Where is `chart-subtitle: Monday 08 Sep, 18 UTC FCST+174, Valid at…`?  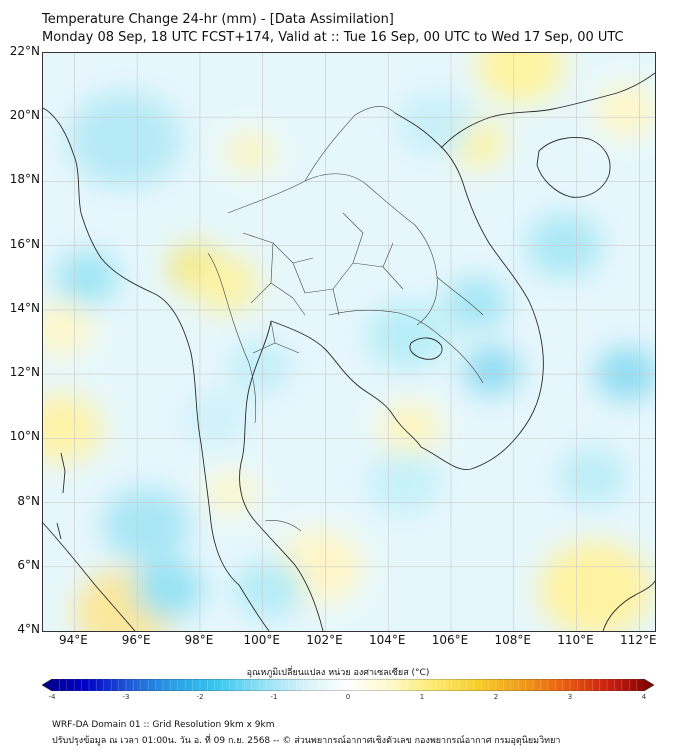 chart-subtitle: Monday 08 Sep, 18 UTC FCST+174, Valid at… is located at coordinates (333, 37).